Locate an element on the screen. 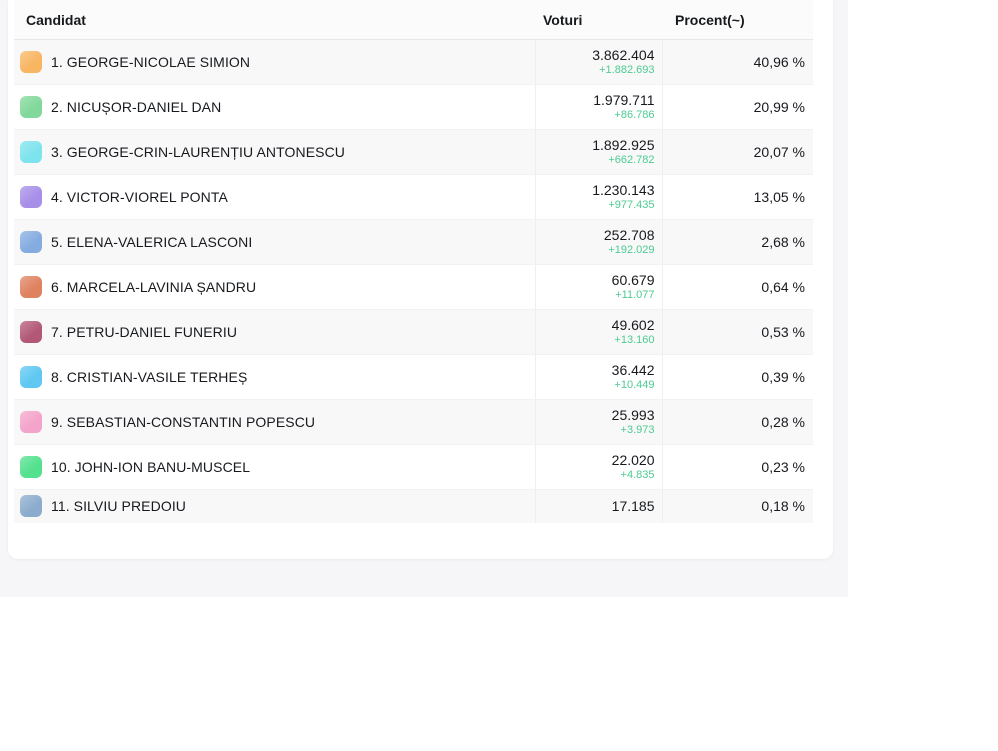 The height and width of the screenshot is (751, 998). percent-value: 13,05 % is located at coordinates (779, 197).